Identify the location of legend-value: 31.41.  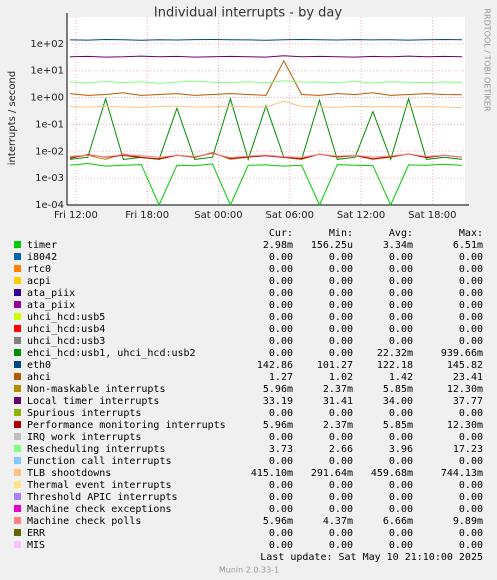
(338, 401).